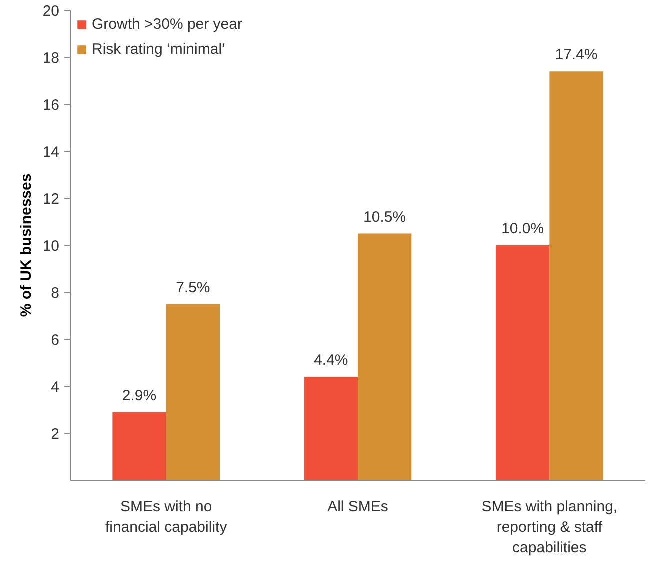  I want to click on data-label: 10.5%, so click(385, 217).